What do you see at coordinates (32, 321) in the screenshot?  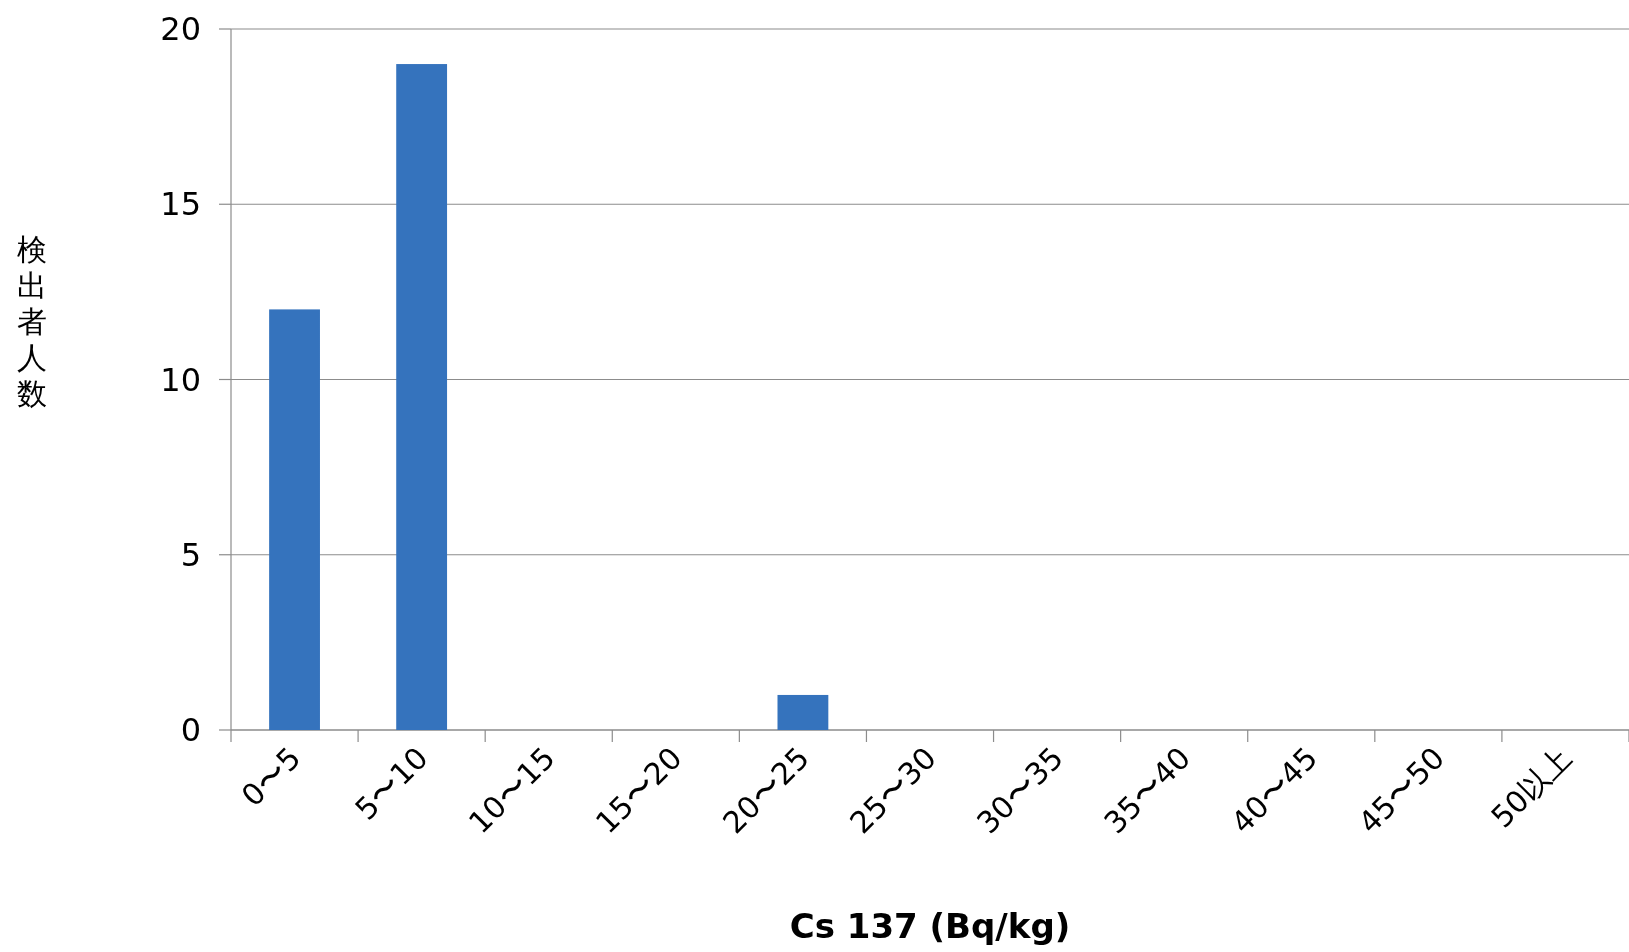 I see `y-axis-title: 検出者人数` at bounding box center [32, 321].